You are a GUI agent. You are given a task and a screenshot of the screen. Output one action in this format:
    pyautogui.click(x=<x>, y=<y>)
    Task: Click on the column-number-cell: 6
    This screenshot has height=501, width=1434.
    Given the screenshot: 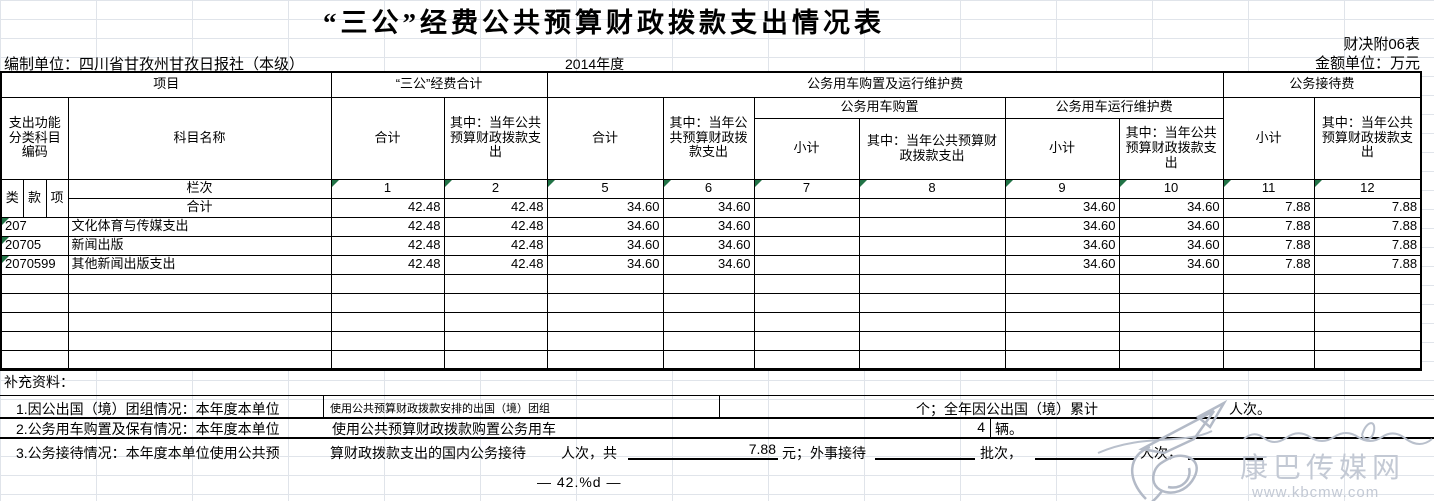 What is the action you would take?
    pyautogui.click(x=708, y=188)
    